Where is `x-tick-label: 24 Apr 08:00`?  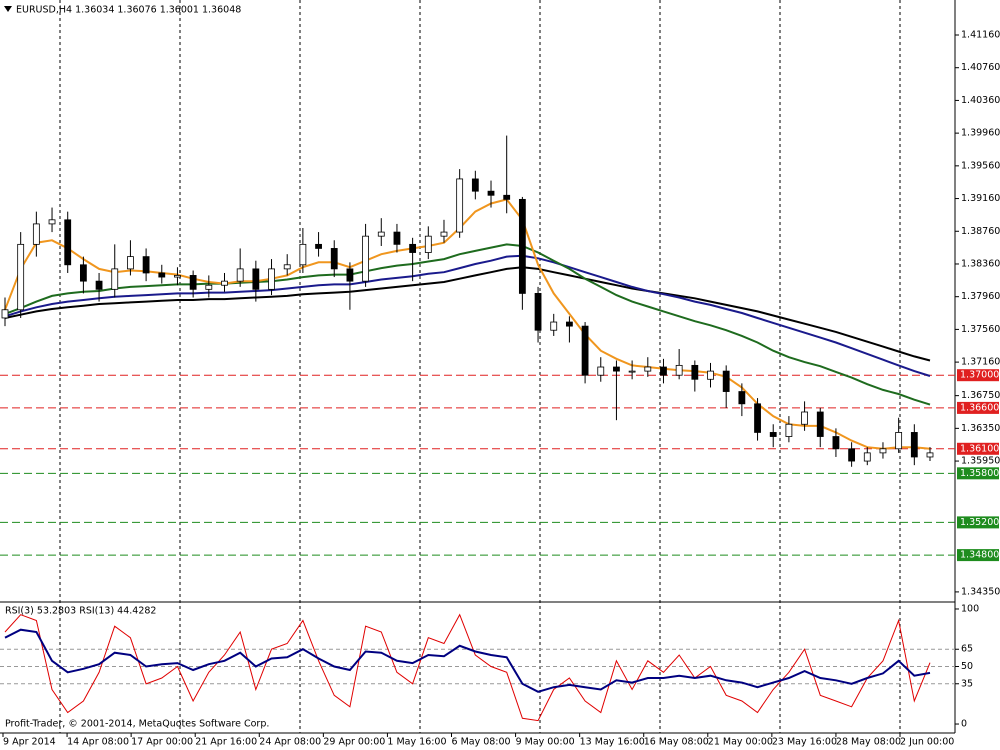 x-tick-label: 24 Apr 08:00 is located at coordinates (290, 742).